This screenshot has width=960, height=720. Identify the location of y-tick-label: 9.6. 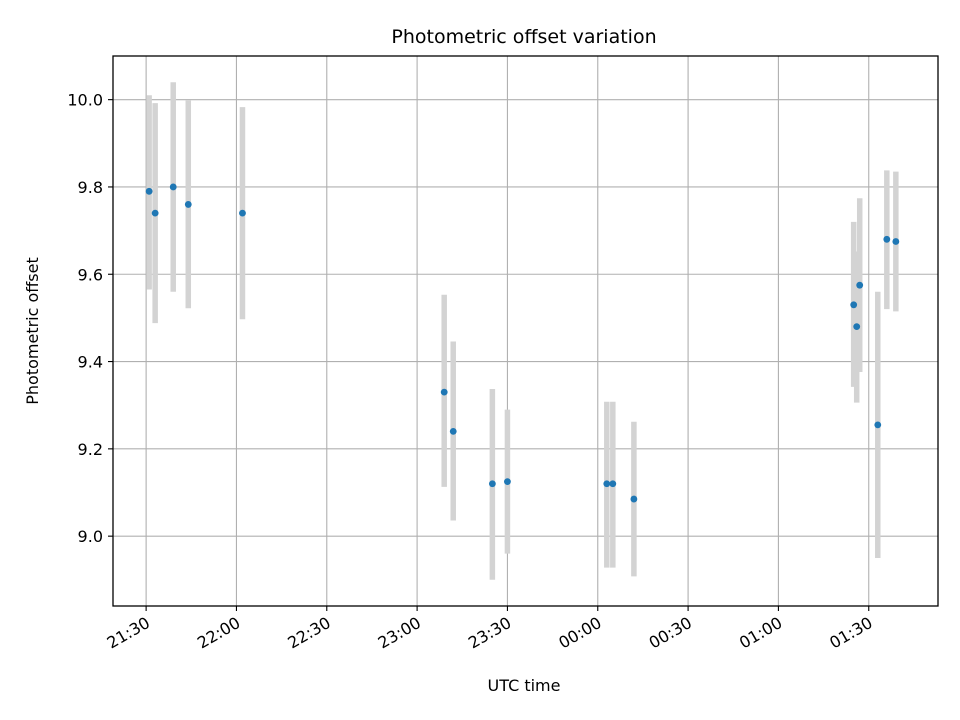
(90, 274).